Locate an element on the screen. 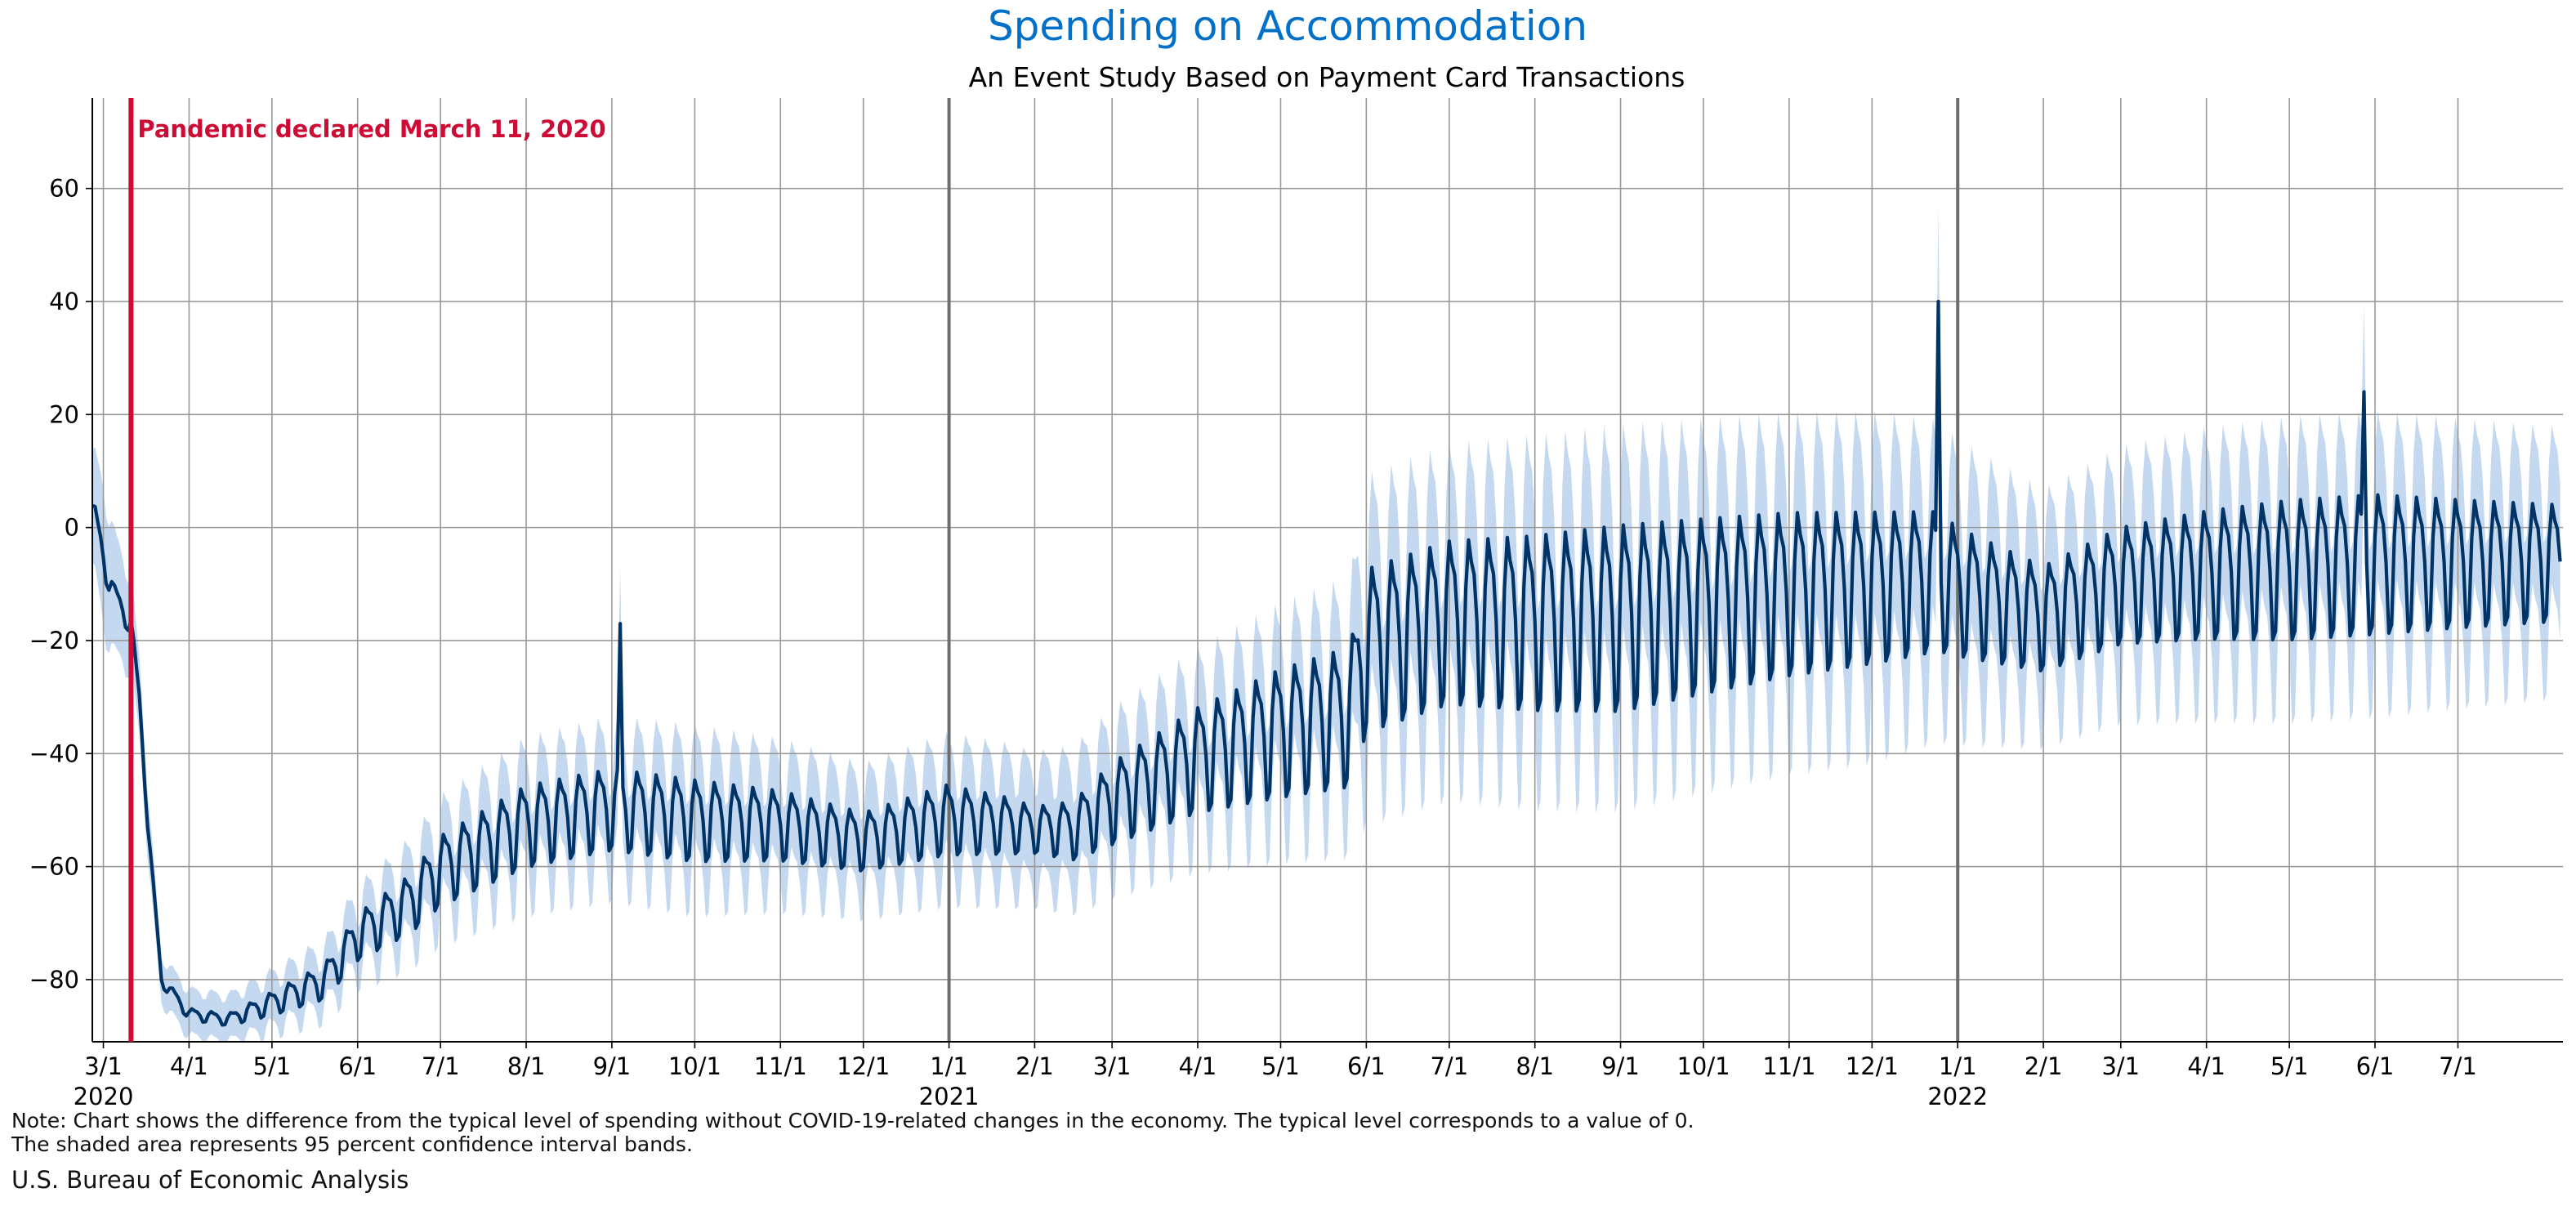 The width and height of the screenshot is (2576, 1206). event-label-pandemic: Pandemic declared March 11, 2020 is located at coordinates (371, 129).